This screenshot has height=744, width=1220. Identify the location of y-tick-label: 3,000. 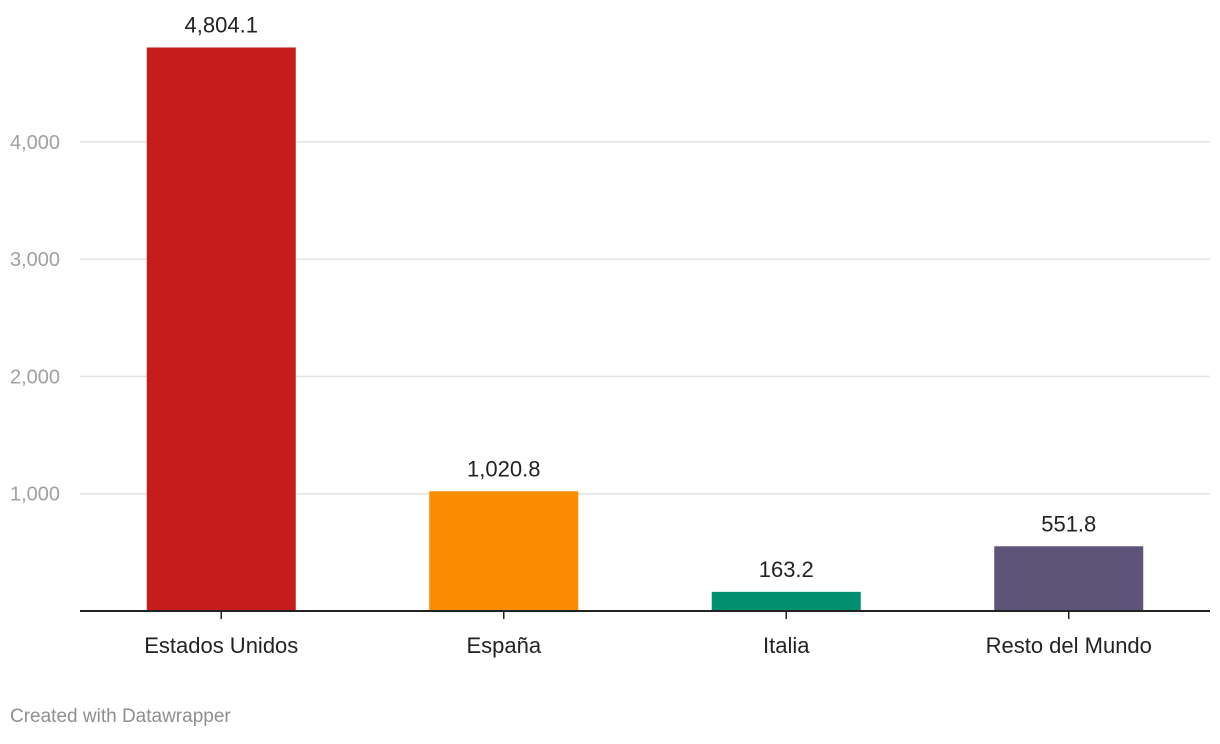
(35, 260).